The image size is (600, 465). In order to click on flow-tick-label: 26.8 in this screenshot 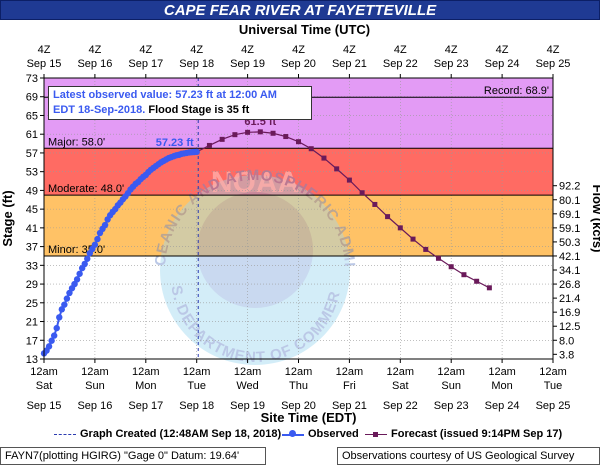, I will do `click(569, 285)`.